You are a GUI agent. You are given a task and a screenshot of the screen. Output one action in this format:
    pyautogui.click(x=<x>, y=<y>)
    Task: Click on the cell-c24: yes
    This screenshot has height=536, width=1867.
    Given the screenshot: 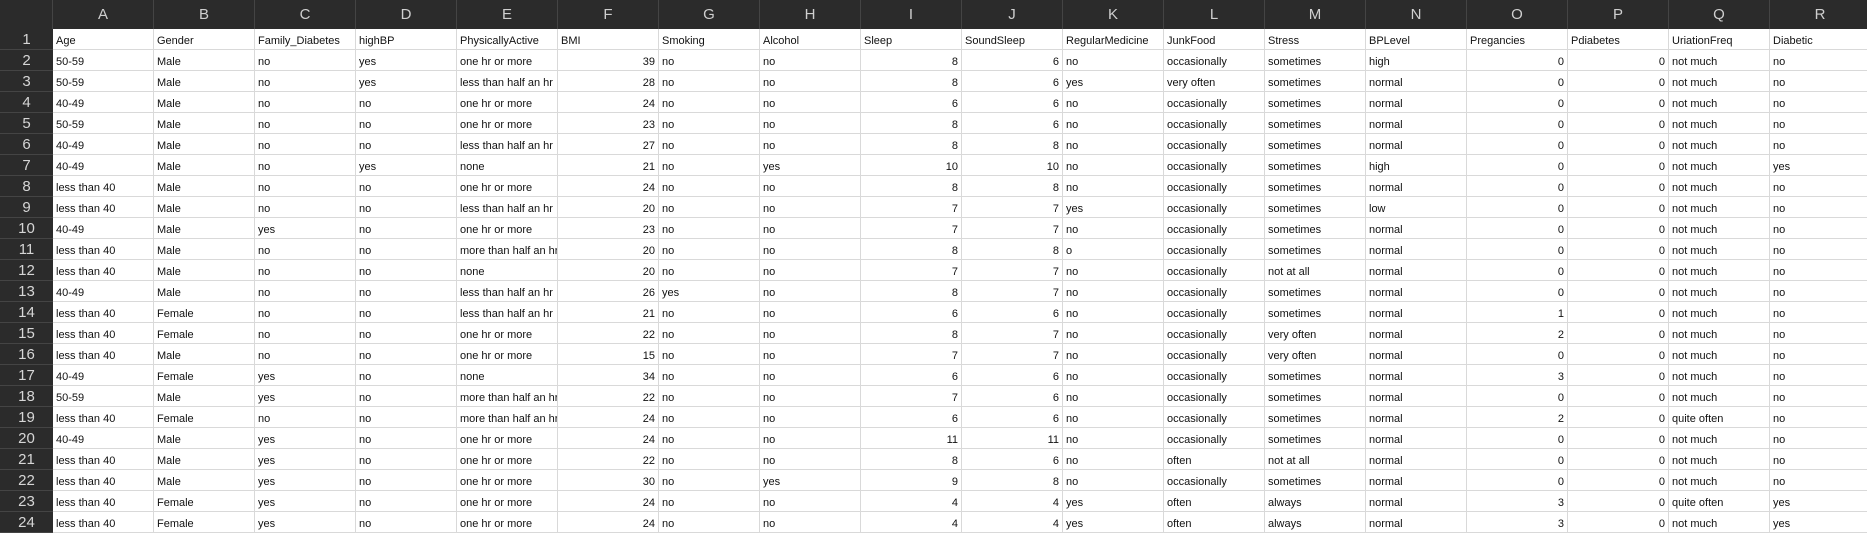 What is the action you would take?
    pyautogui.click(x=305, y=522)
    